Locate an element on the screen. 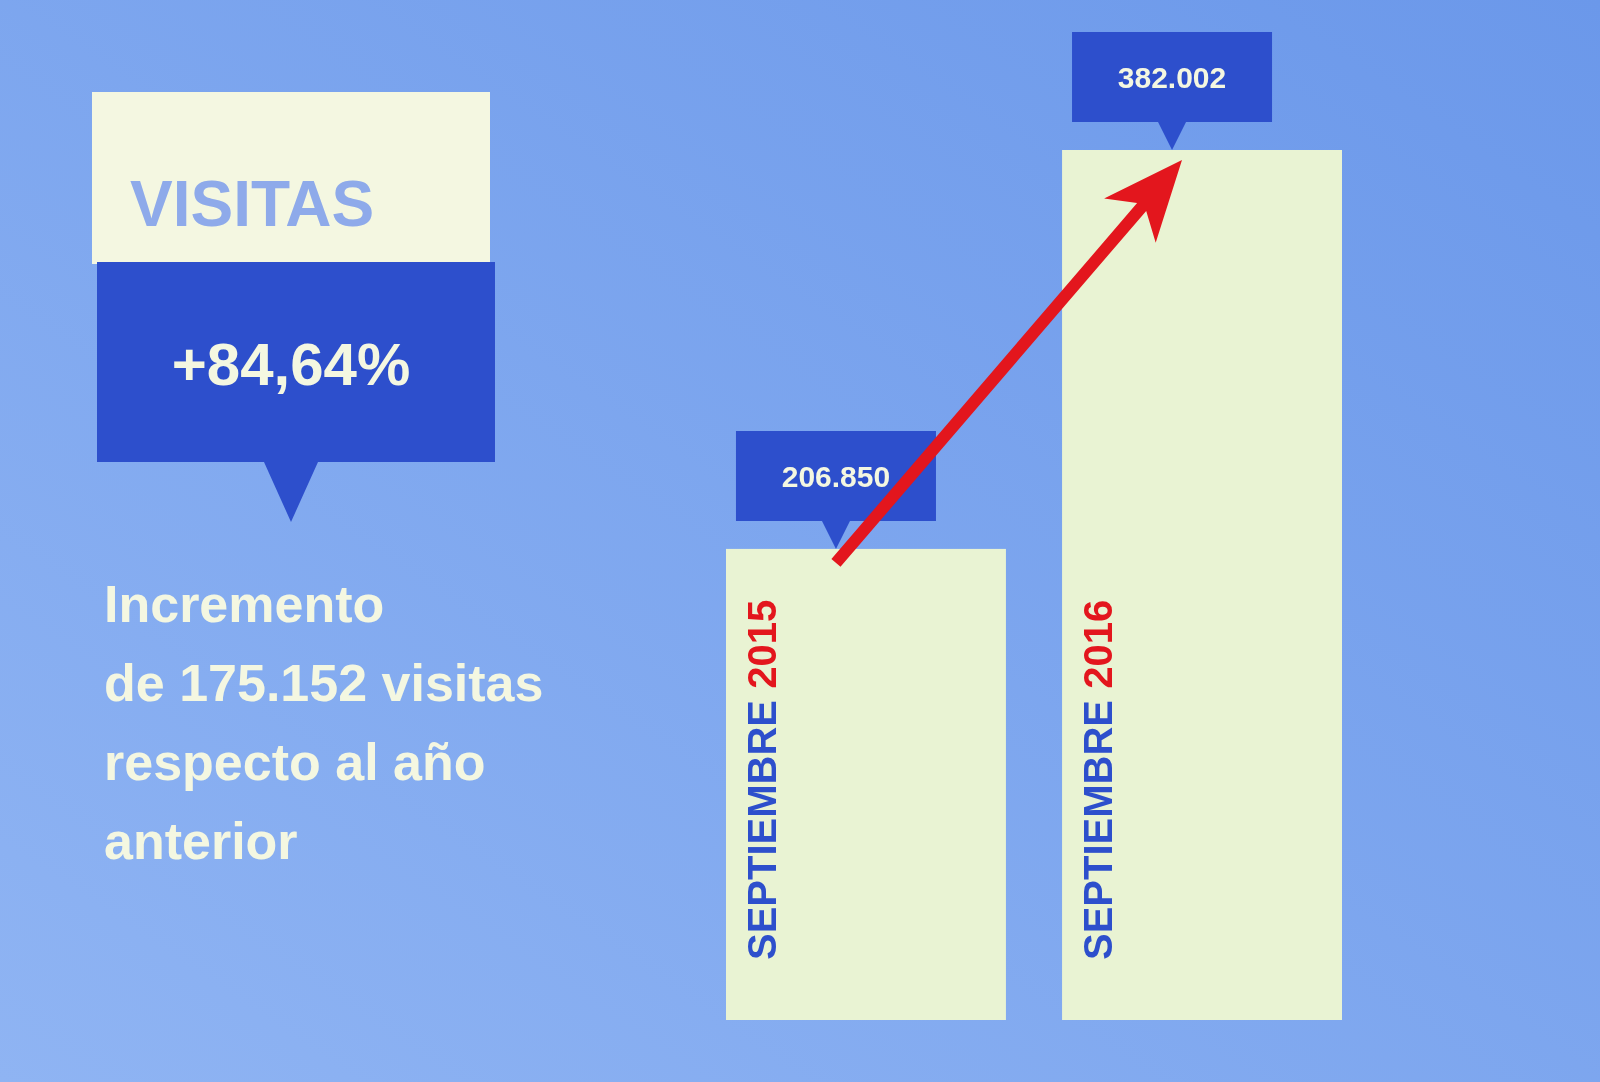 This screenshot has height=1082, width=1600. x-tick-label: SEPTIEMBRE 2016 is located at coordinates (1098, 779).